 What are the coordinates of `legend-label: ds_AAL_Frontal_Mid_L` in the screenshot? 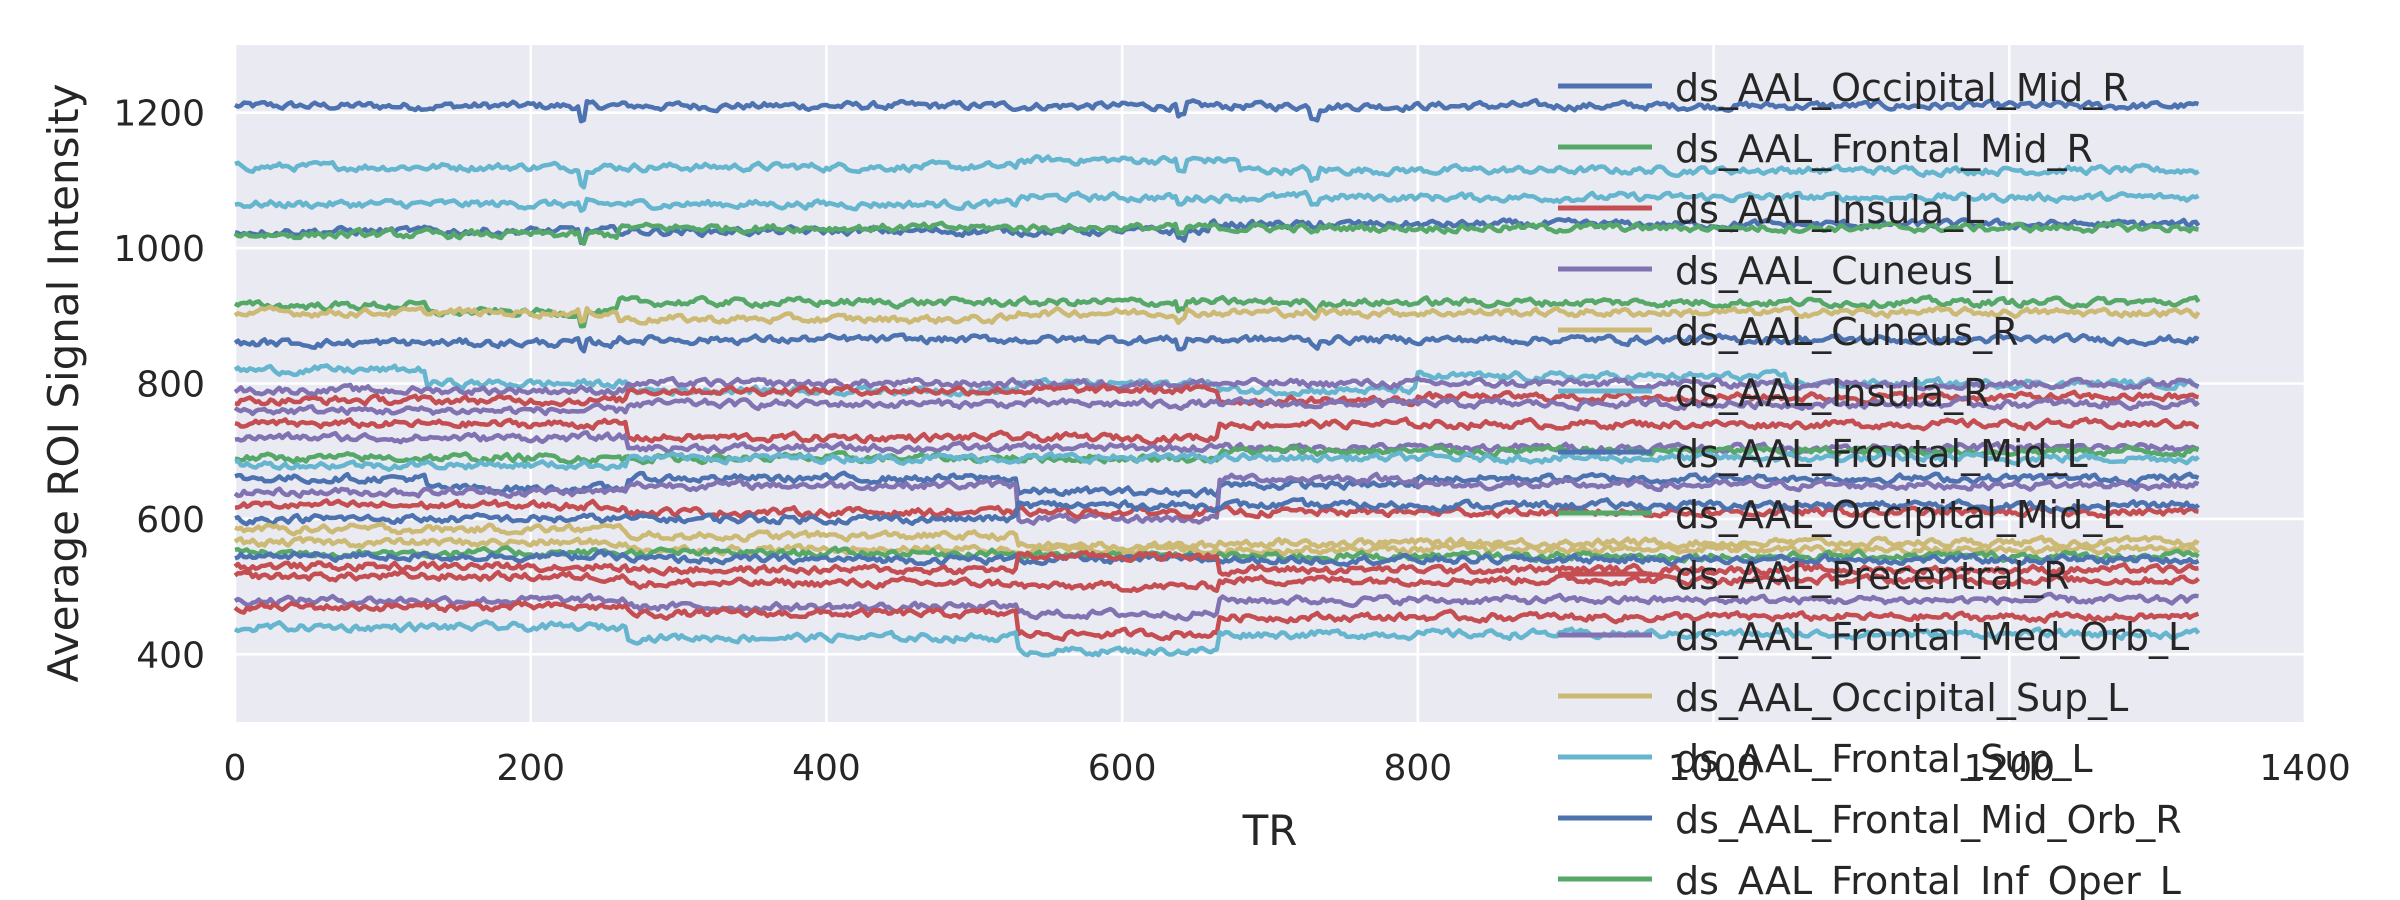 It's located at (1881, 454).